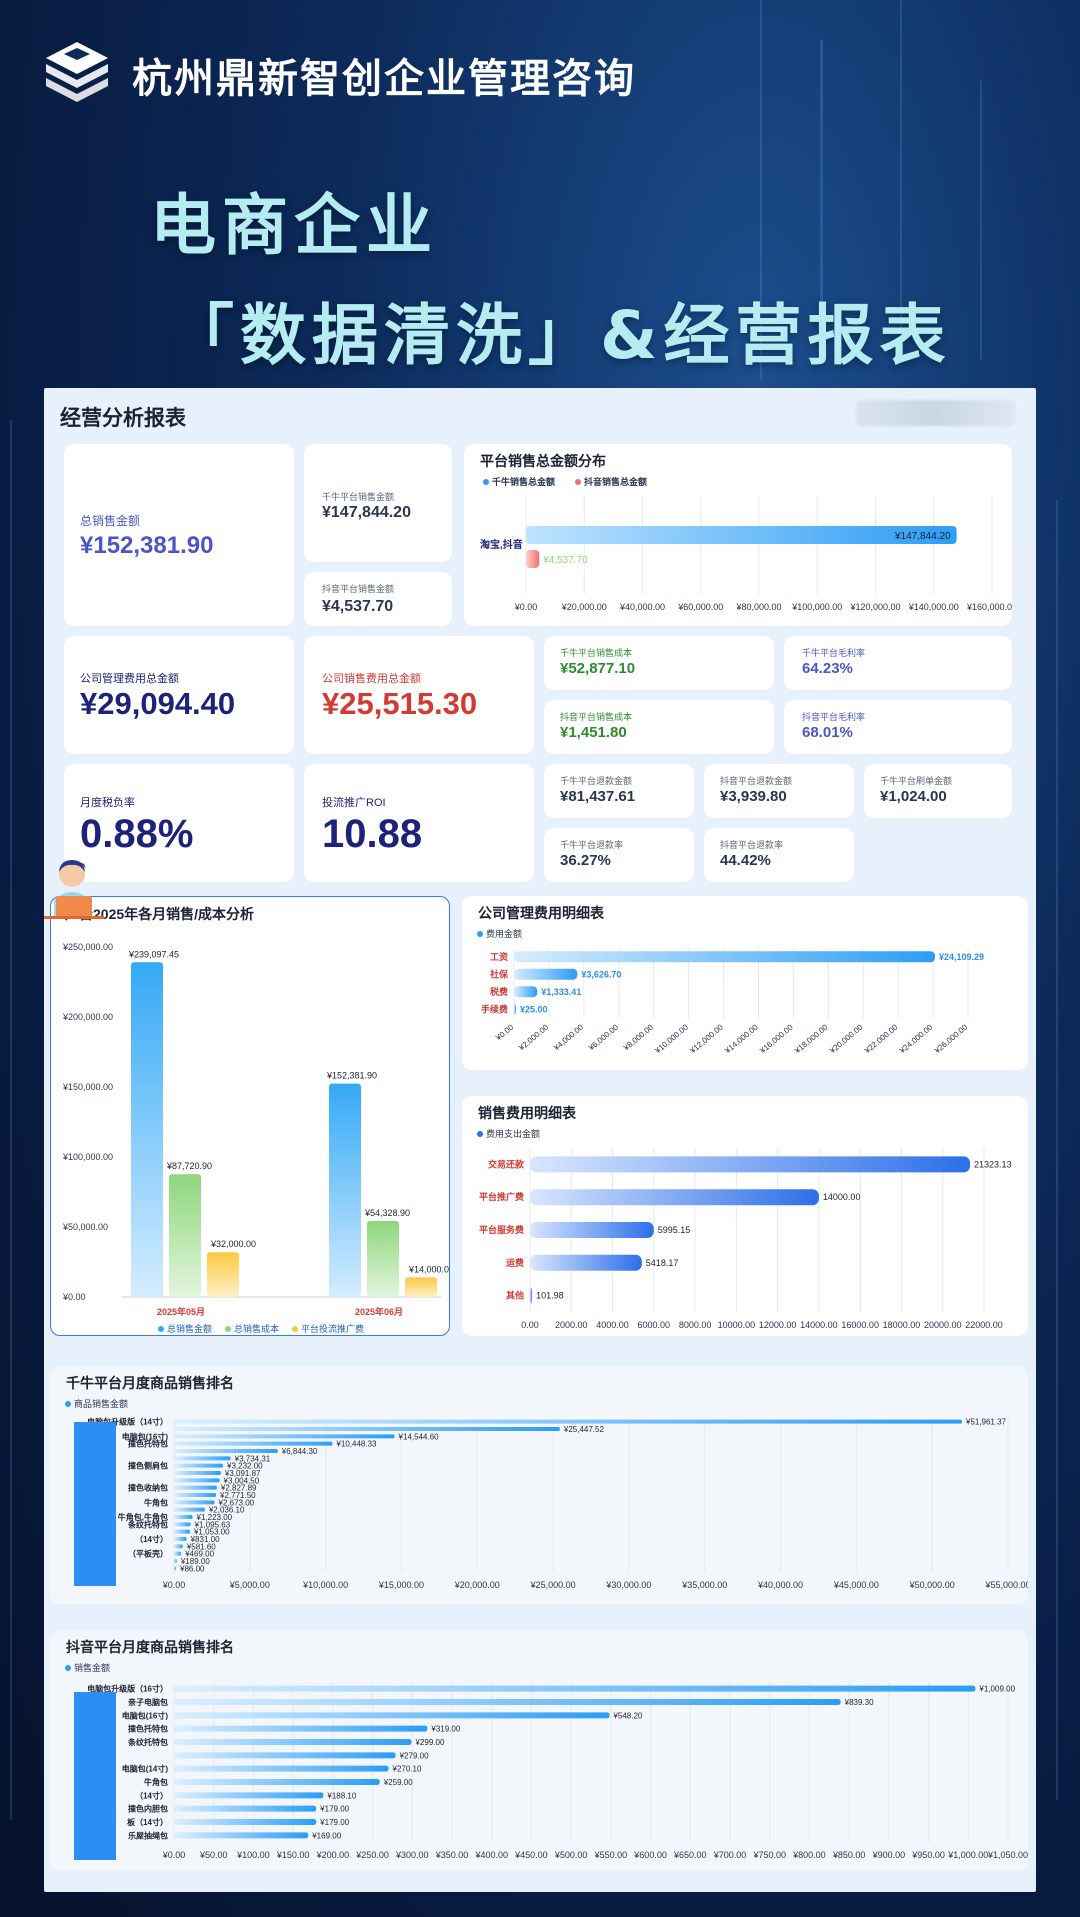 This screenshot has height=1917, width=1080. What do you see at coordinates (334, 1822) in the screenshot?
I see `bar-value-label: ¥179.00` at bounding box center [334, 1822].